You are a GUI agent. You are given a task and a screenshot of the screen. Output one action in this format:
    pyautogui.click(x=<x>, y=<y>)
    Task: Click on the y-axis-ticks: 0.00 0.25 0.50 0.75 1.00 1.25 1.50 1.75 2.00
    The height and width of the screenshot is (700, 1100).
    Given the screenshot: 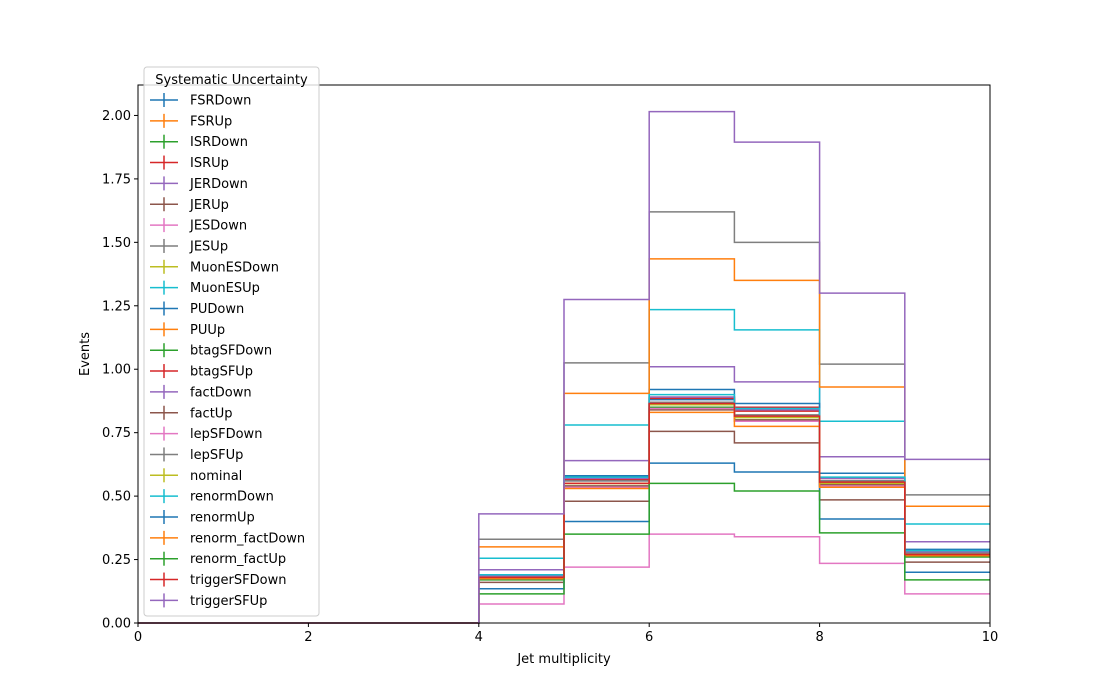 What is the action you would take?
    pyautogui.click(x=120, y=370)
    